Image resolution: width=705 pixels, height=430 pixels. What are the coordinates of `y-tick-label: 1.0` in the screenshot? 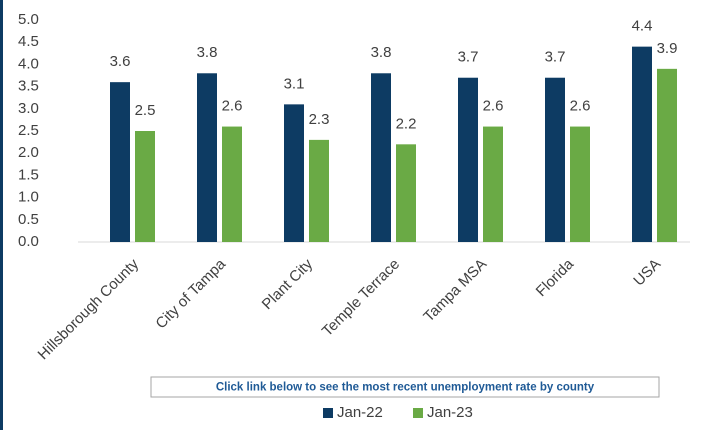 It's located at (28, 197).